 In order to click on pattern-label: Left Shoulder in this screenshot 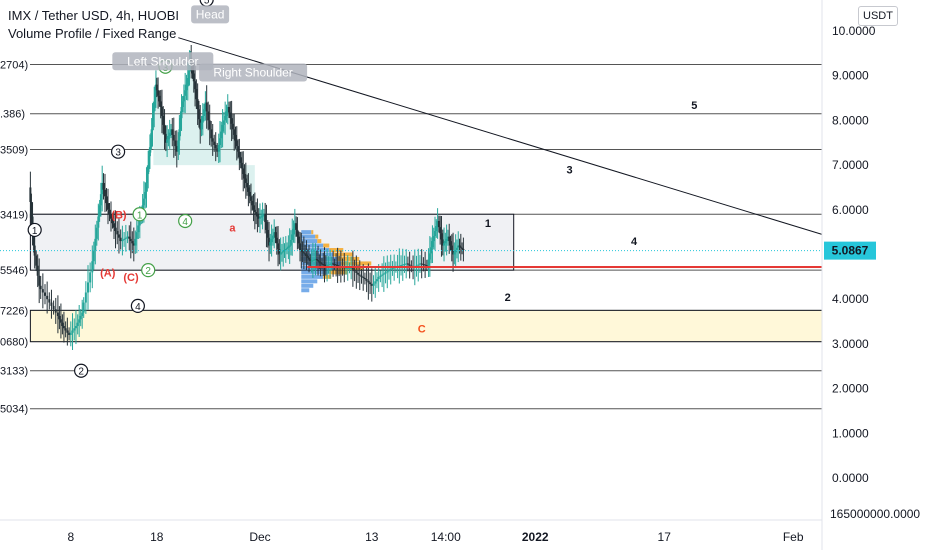, I will do `click(162, 61)`.